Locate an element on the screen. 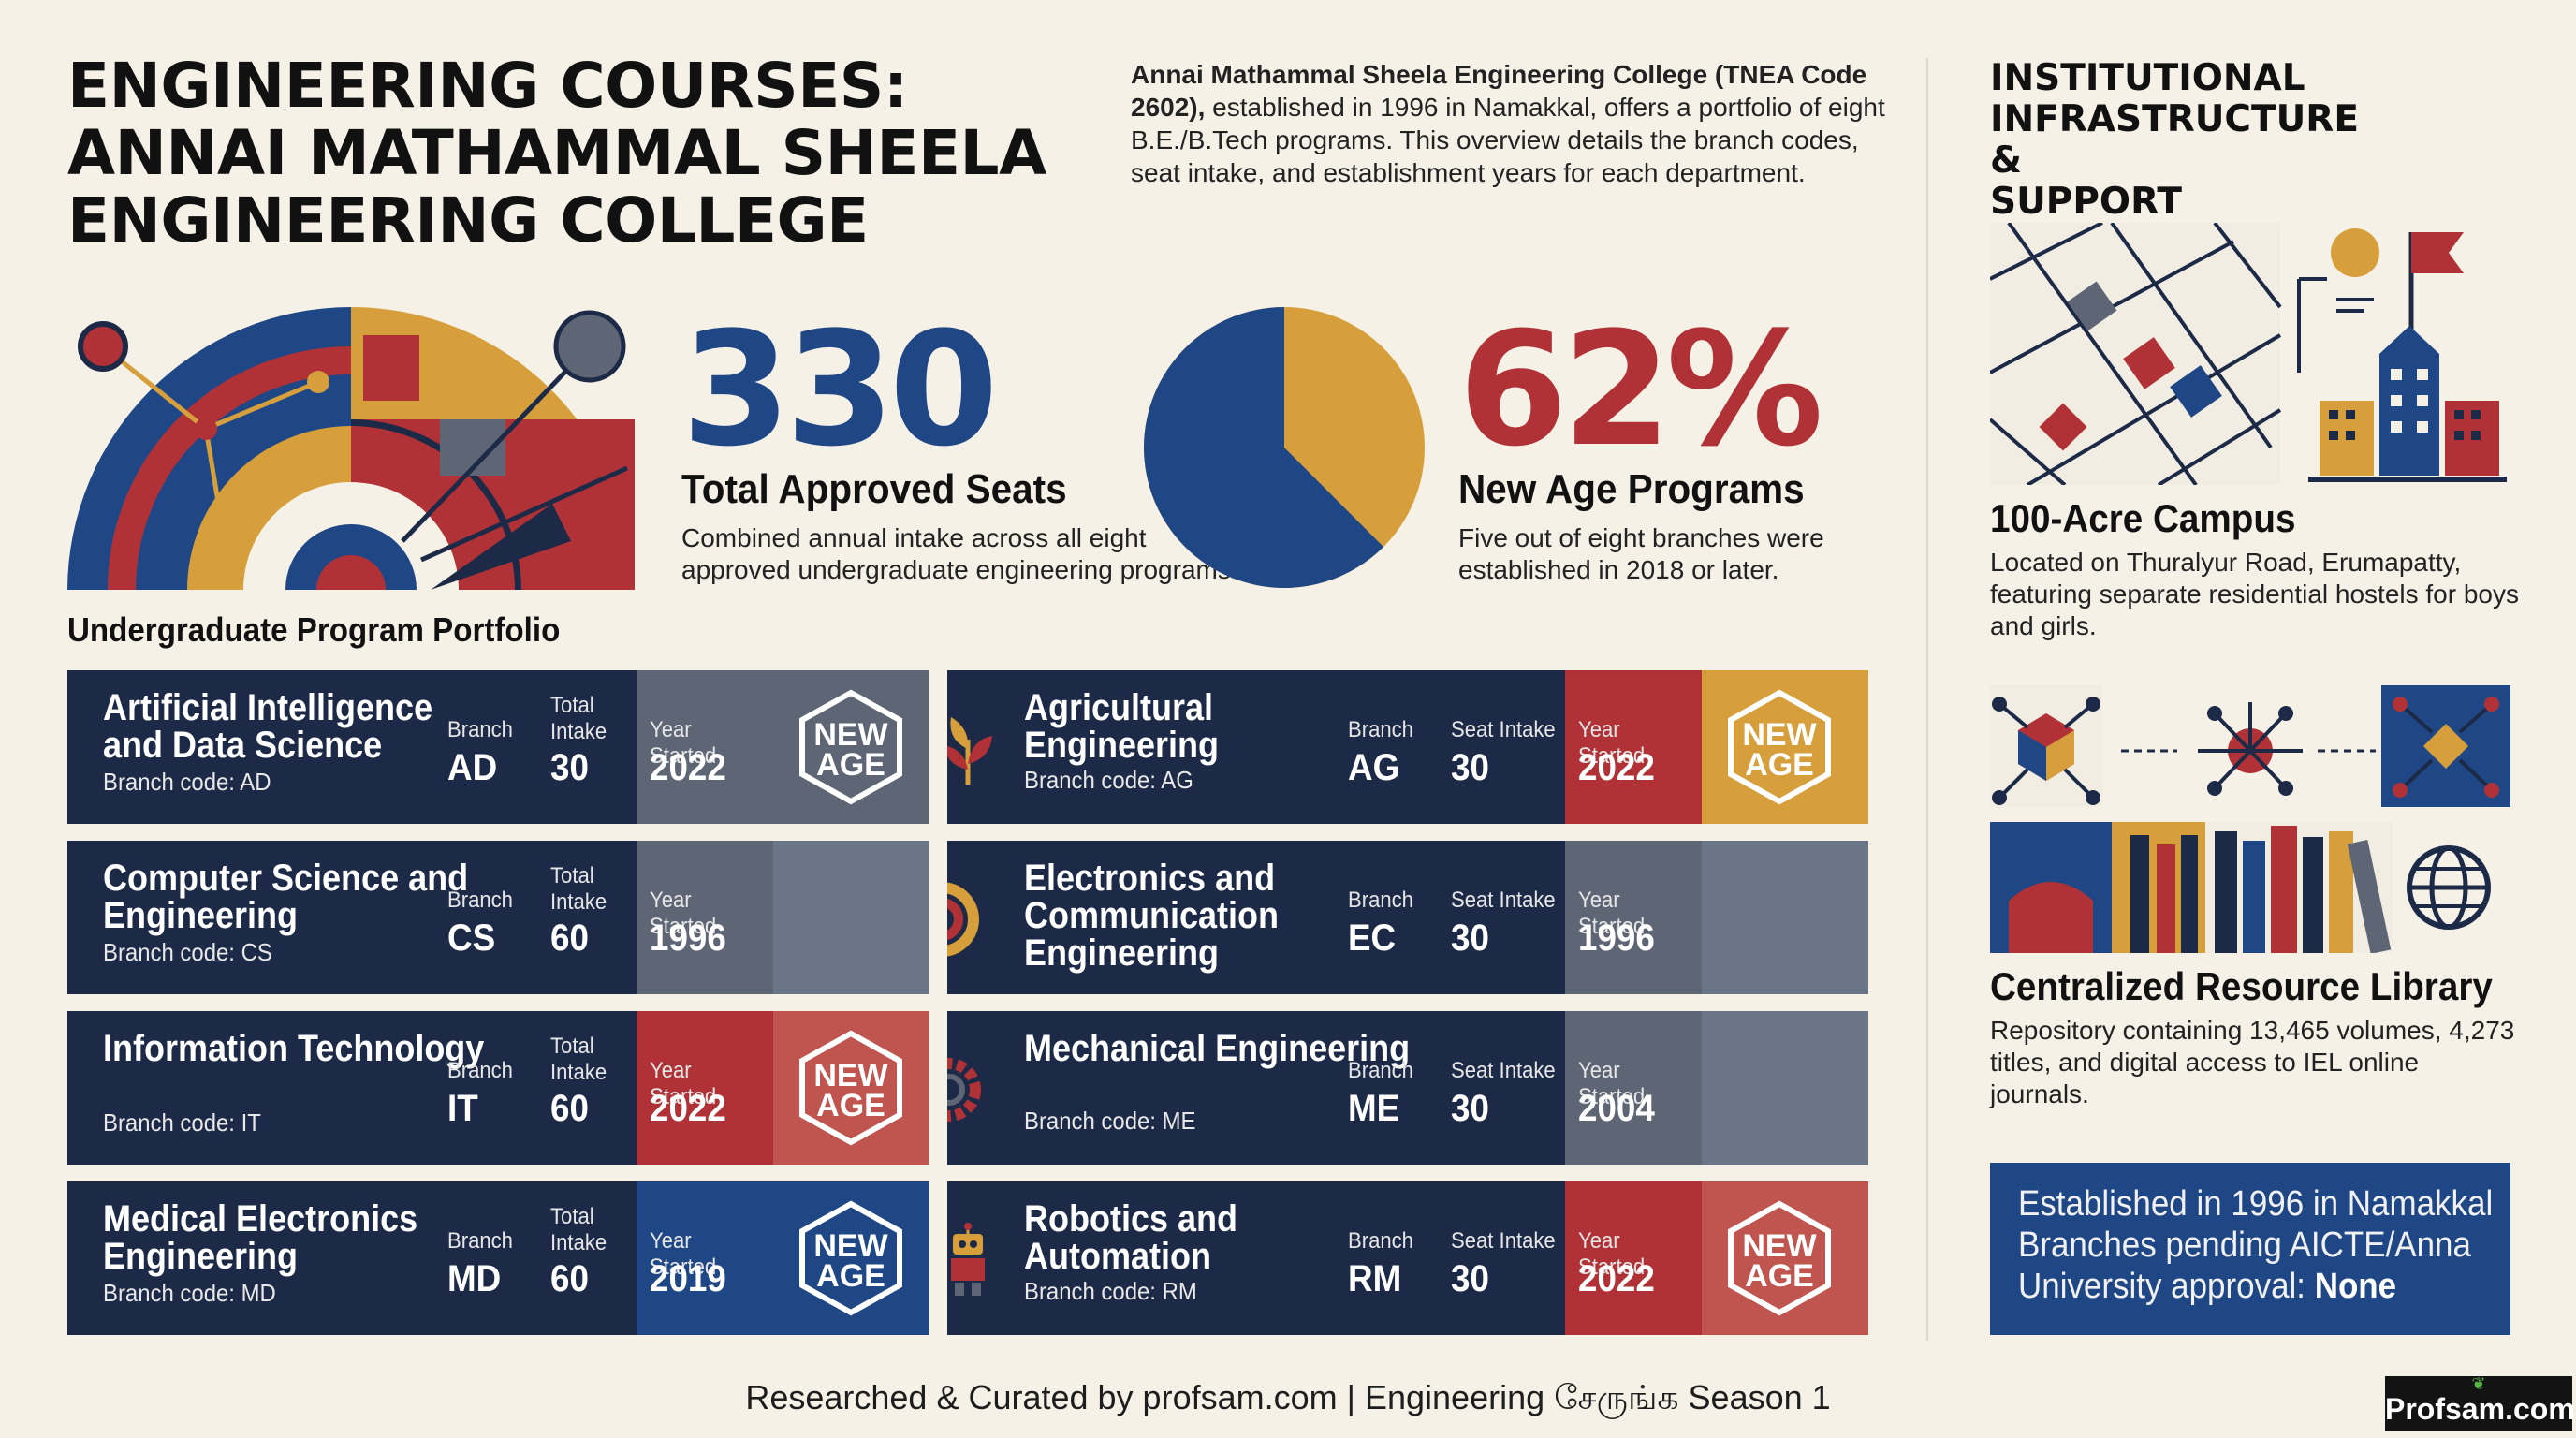 The width and height of the screenshot is (2576, 1438). program-code: Branch code: RM is located at coordinates (1110, 1291).